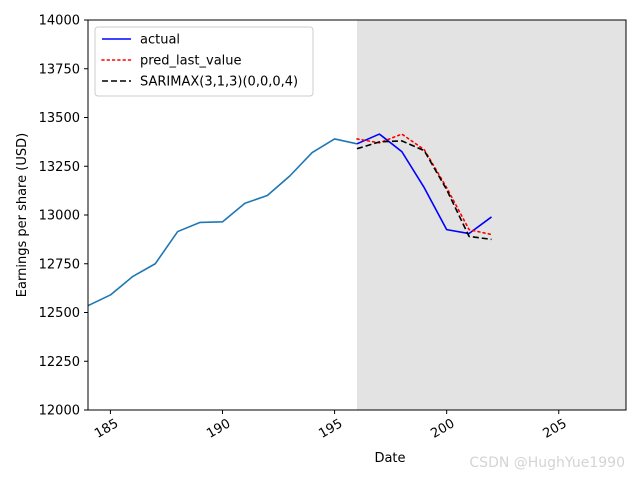 This screenshot has width=640, height=480. What do you see at coordinates (330, 428) in the screenshot?
I see `x-tick-label: 195` at bounding box center [330, 428].